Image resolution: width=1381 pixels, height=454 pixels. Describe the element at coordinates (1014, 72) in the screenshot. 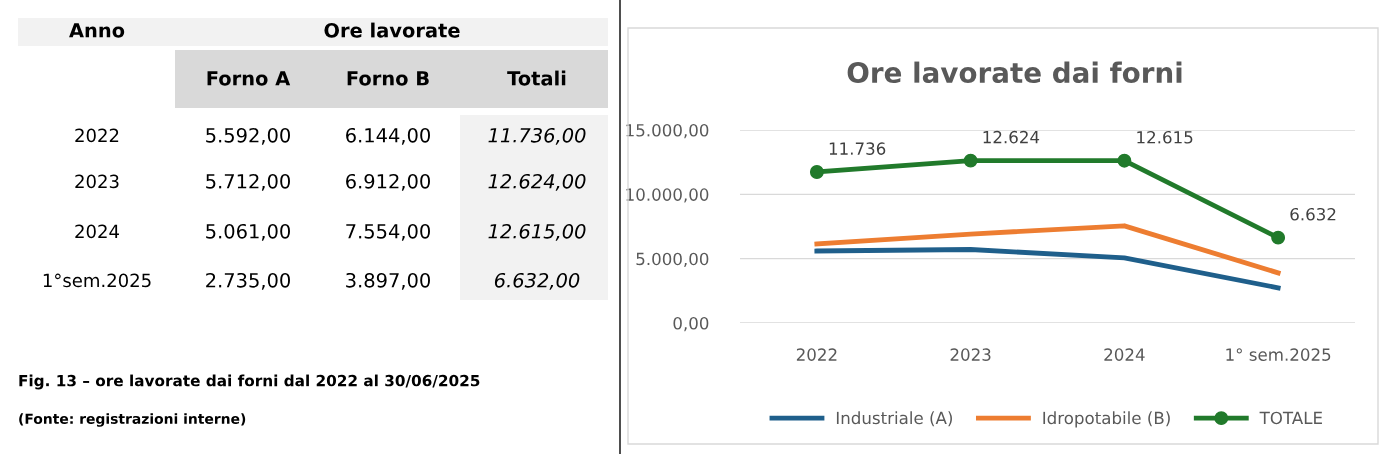

I see `chart-title: Ore lavorate dai forni` at that location.